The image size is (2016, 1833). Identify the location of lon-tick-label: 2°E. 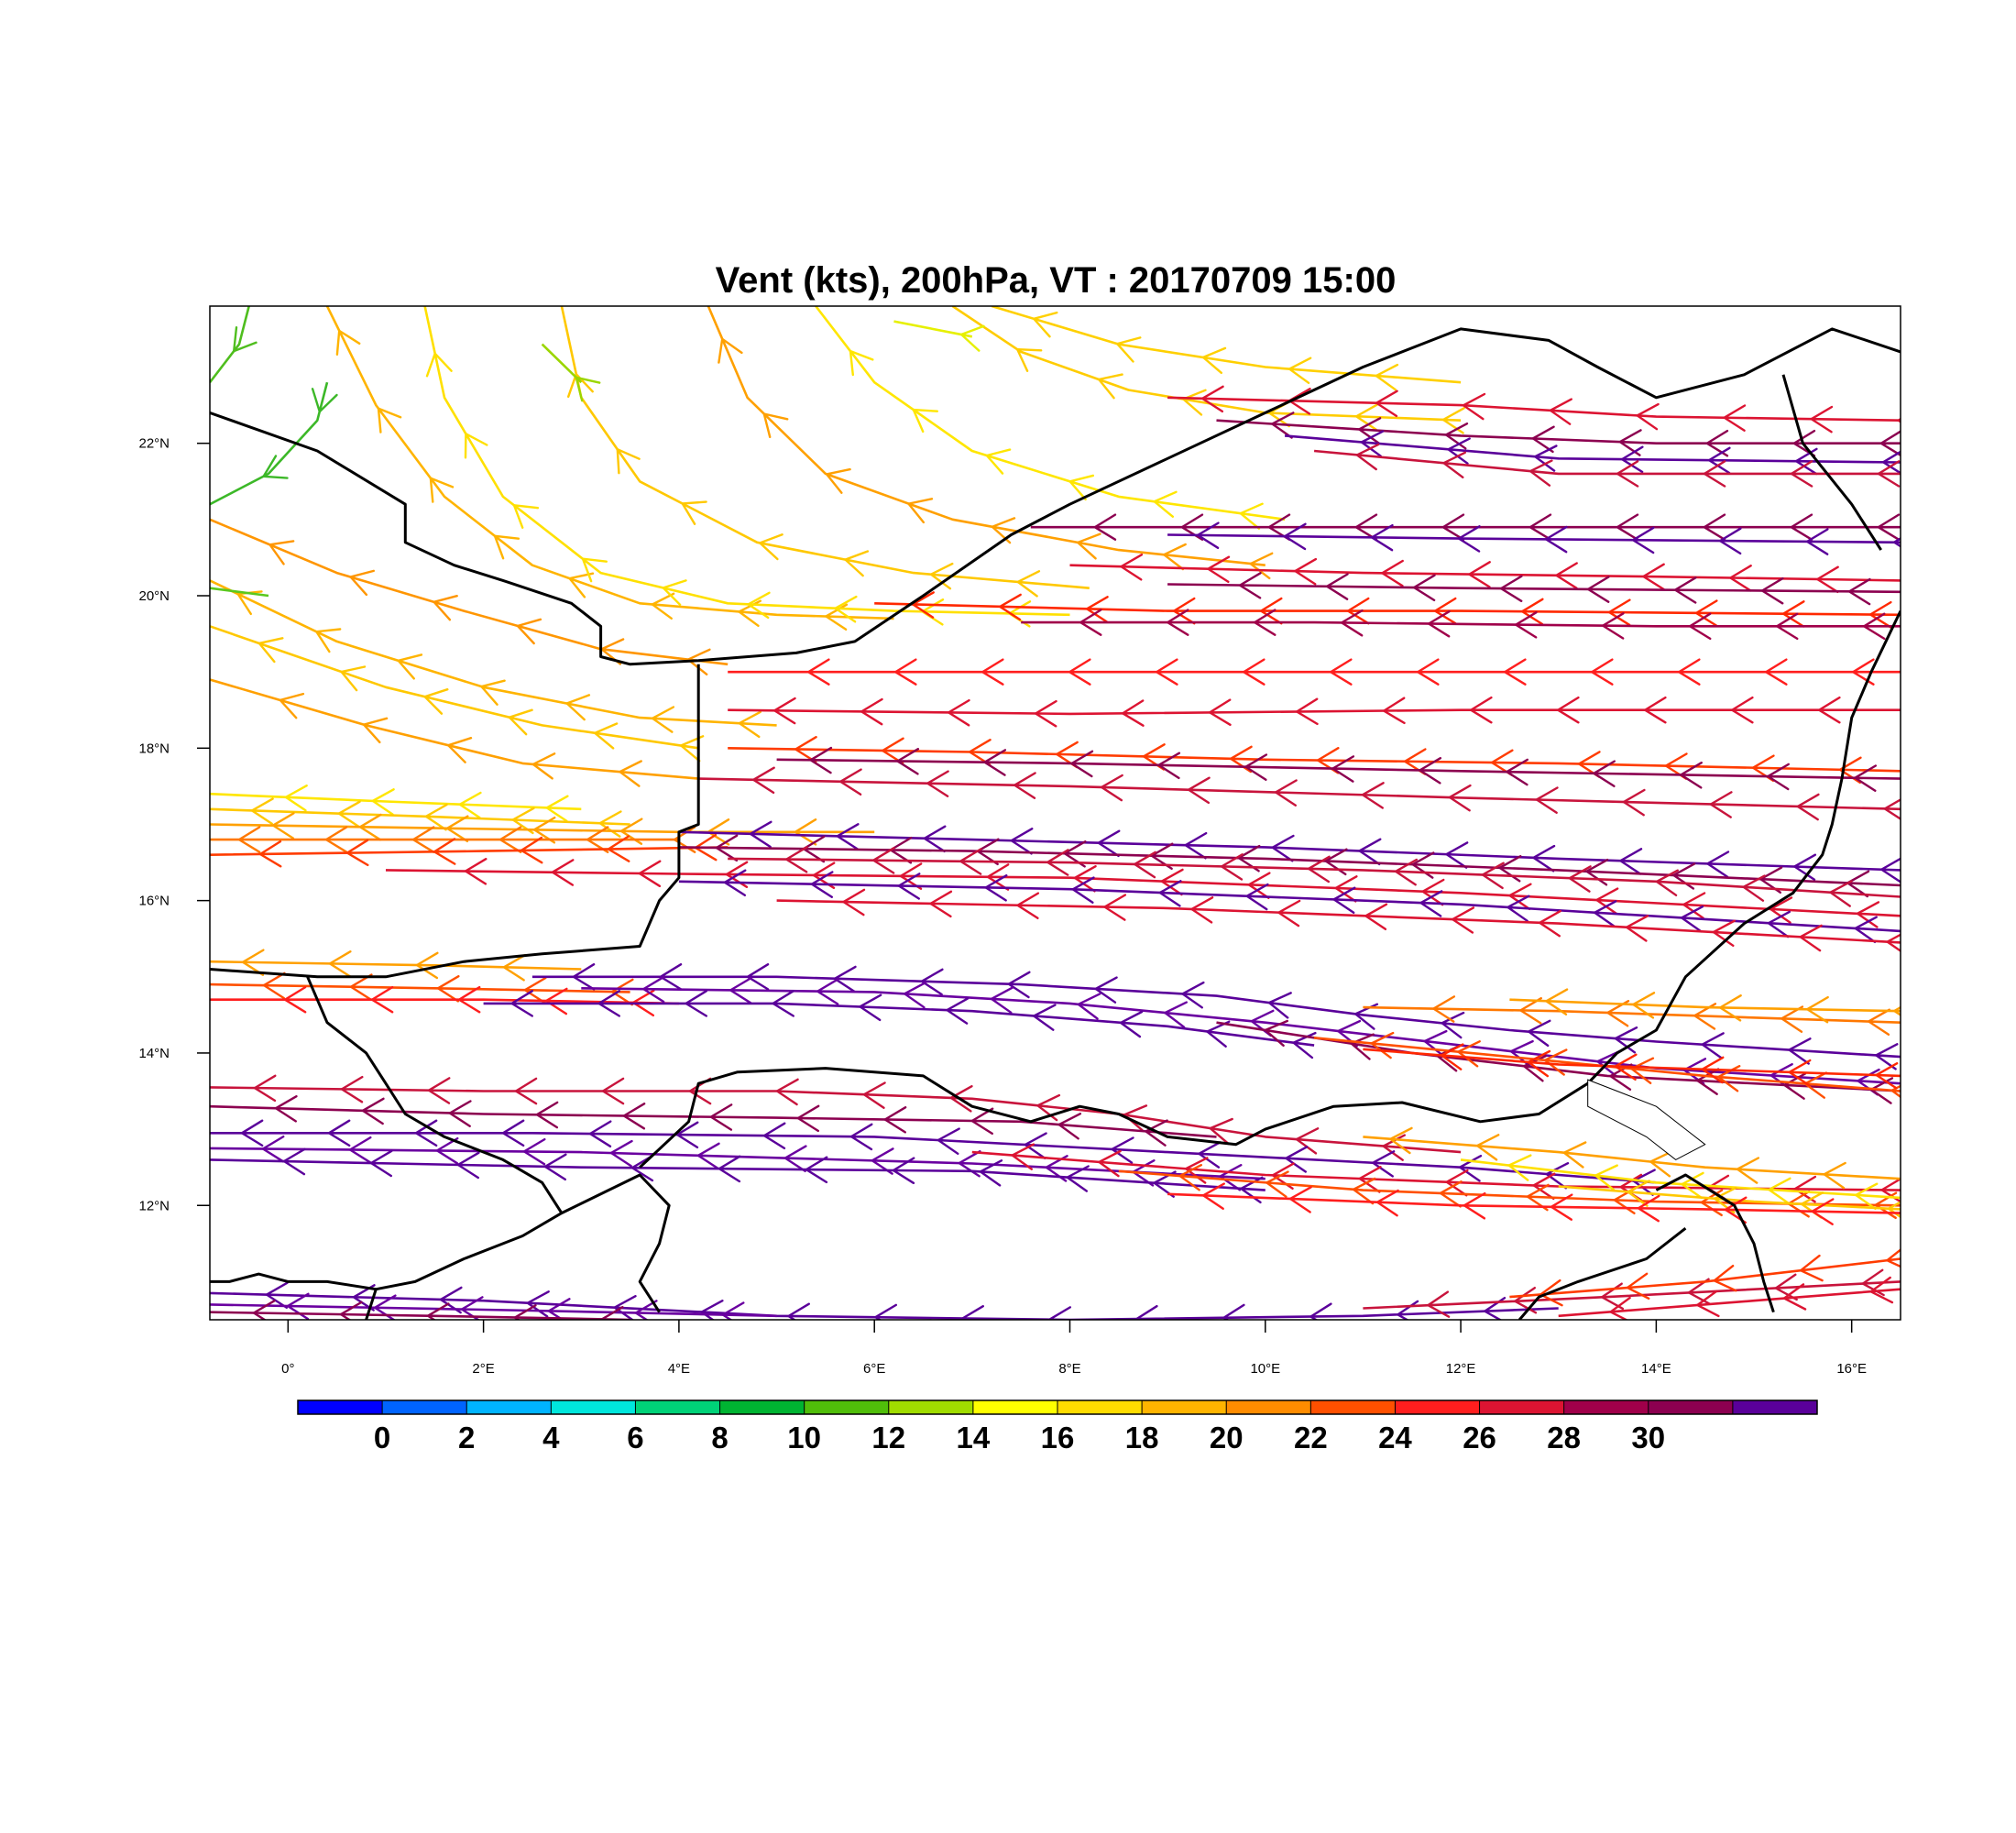
(483, 1369).